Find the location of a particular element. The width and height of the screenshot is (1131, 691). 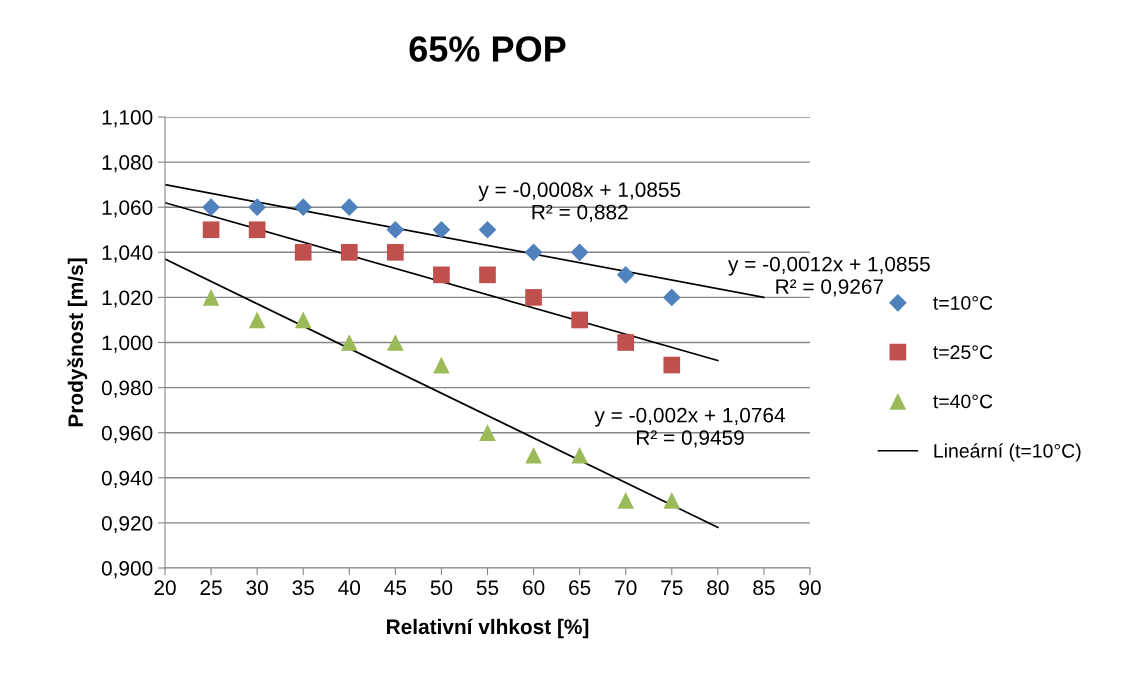

x-tick-label: 75 is located at coordinates (672, 588).